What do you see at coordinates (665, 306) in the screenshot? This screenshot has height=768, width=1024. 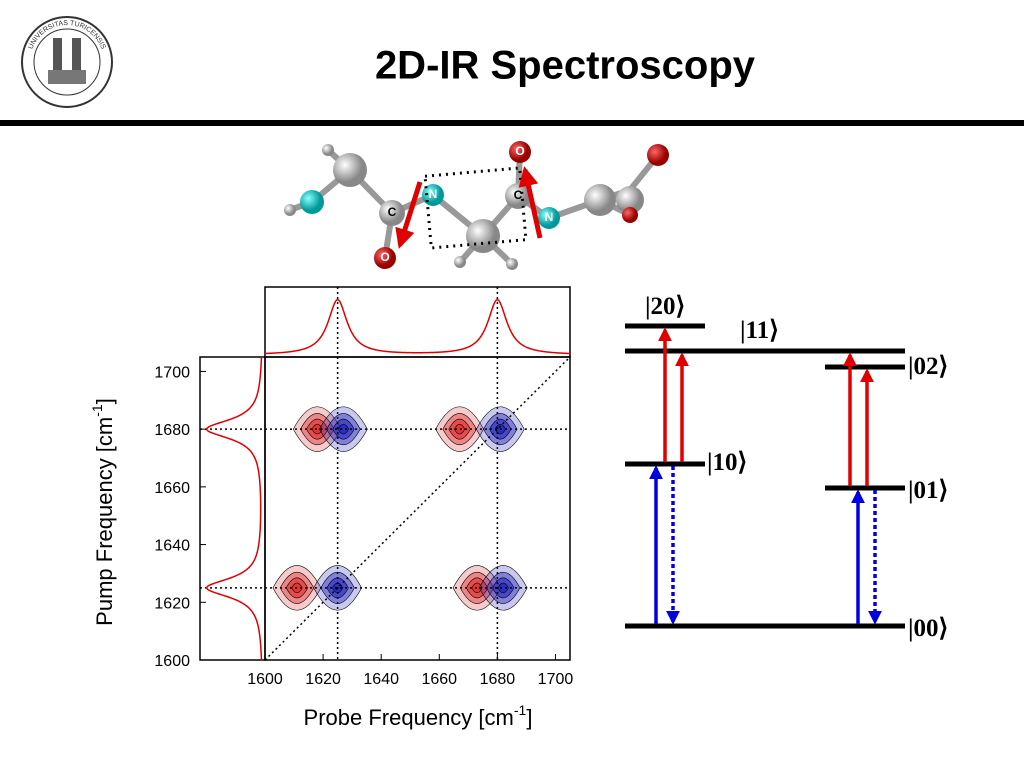 I see `level-label: |20⟩` at bounding box center [665, 306].